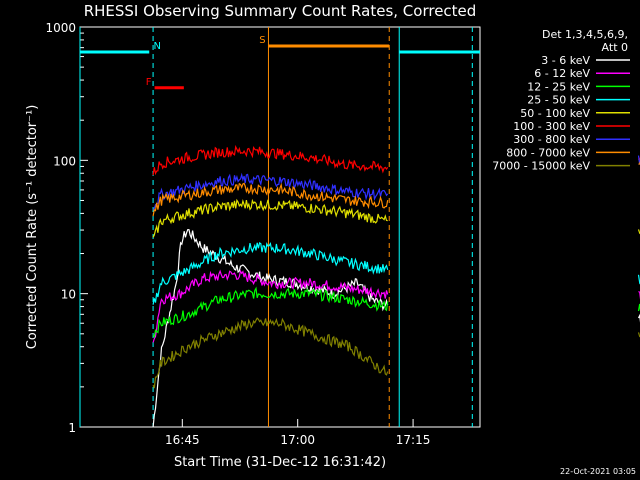  Describe the element at coordinates (562, 73) in the screenshot. I see `legend-label-1: 6 - 12 keV` at that location.